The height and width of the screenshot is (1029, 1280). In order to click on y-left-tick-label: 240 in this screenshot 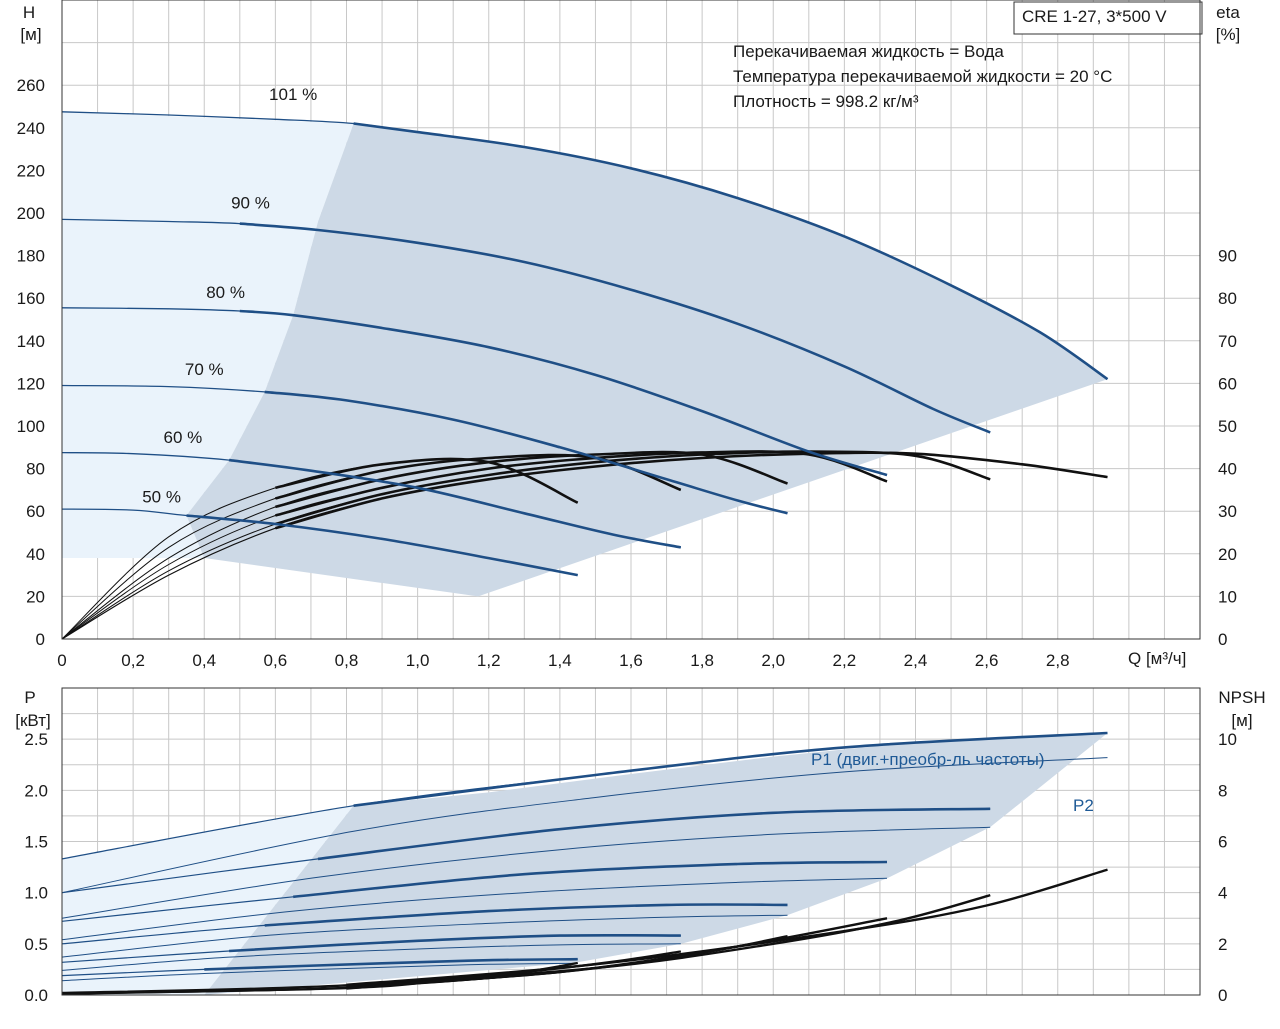, I will do `click(31, 128)`.